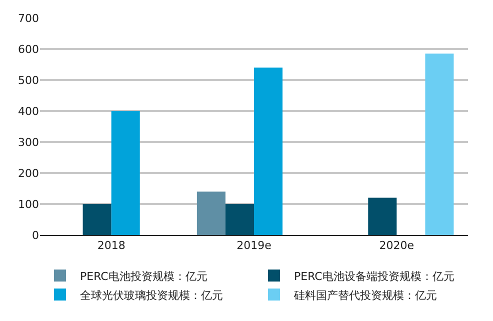 Image resolution: width=493 pixels, height=321 pixels. Describe the element at coordinates (35, 235) in the screenshot. I see `y-tick-label: 0` at that location.